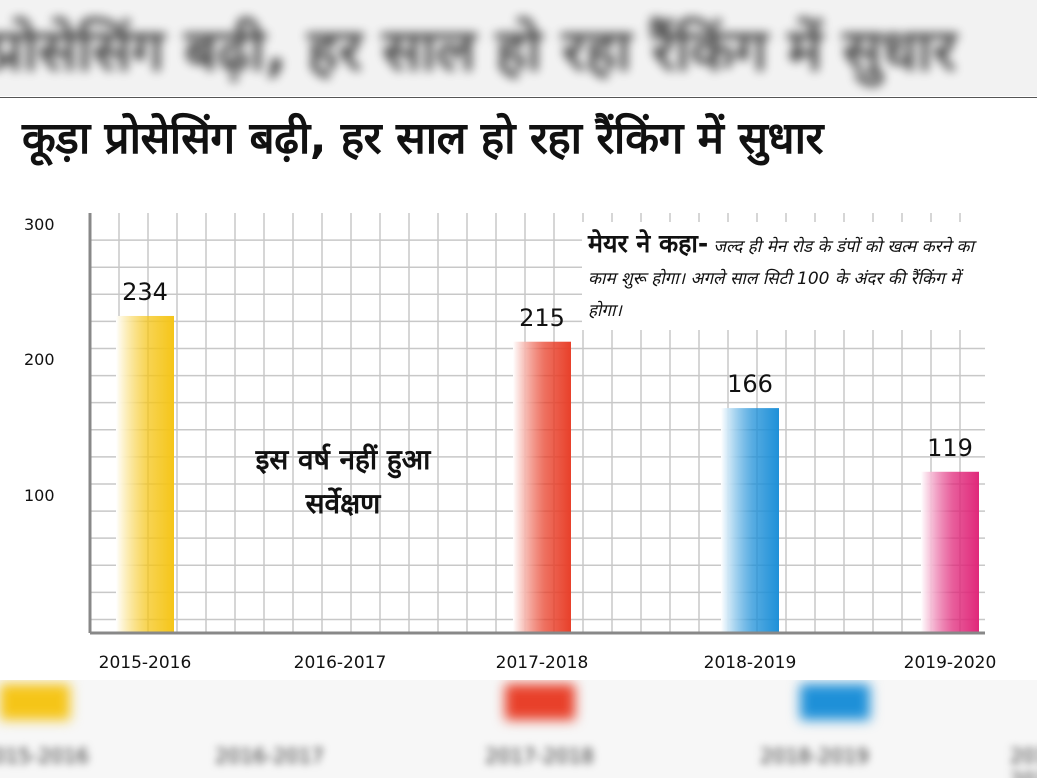  I want to click on y-tick-label: 300, so click(39, 224).